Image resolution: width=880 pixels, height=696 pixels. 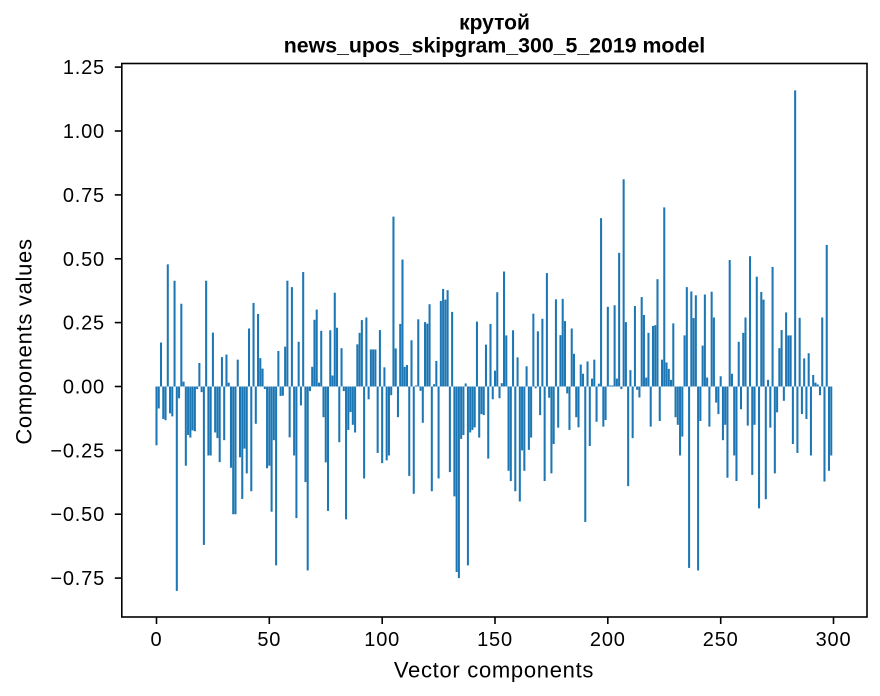 I want to click on svg-text: 0, so click(x=157, y=640).